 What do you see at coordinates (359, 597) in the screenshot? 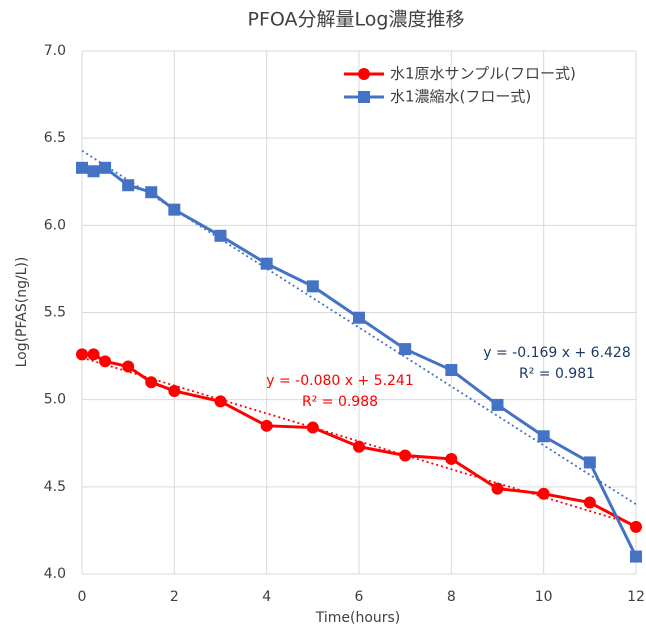
I see `x-tick-label: 6` at bounding box center [359, 597].